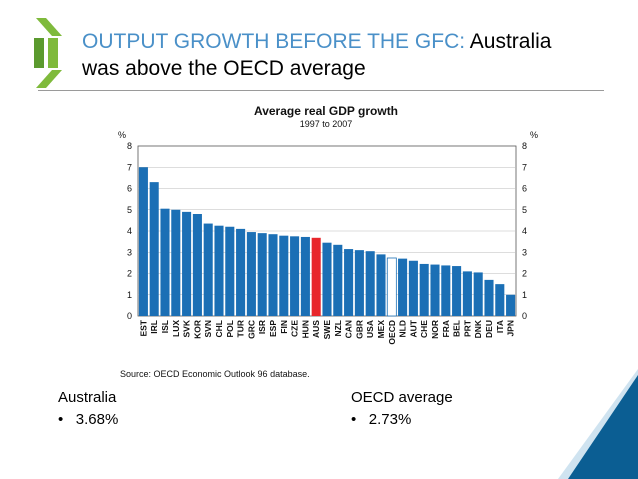  I want to click on bar-kor, so click(197, 265).